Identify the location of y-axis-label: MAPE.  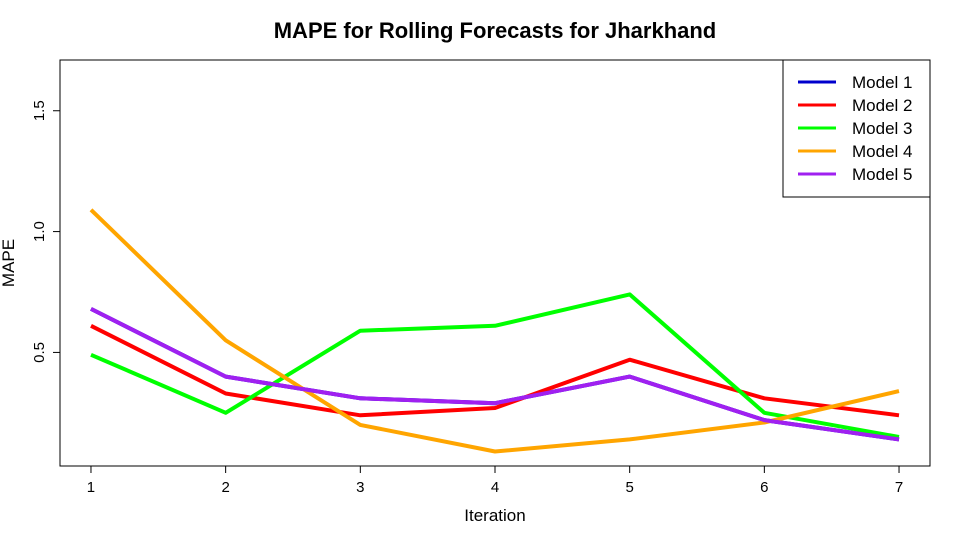
(9, 263).